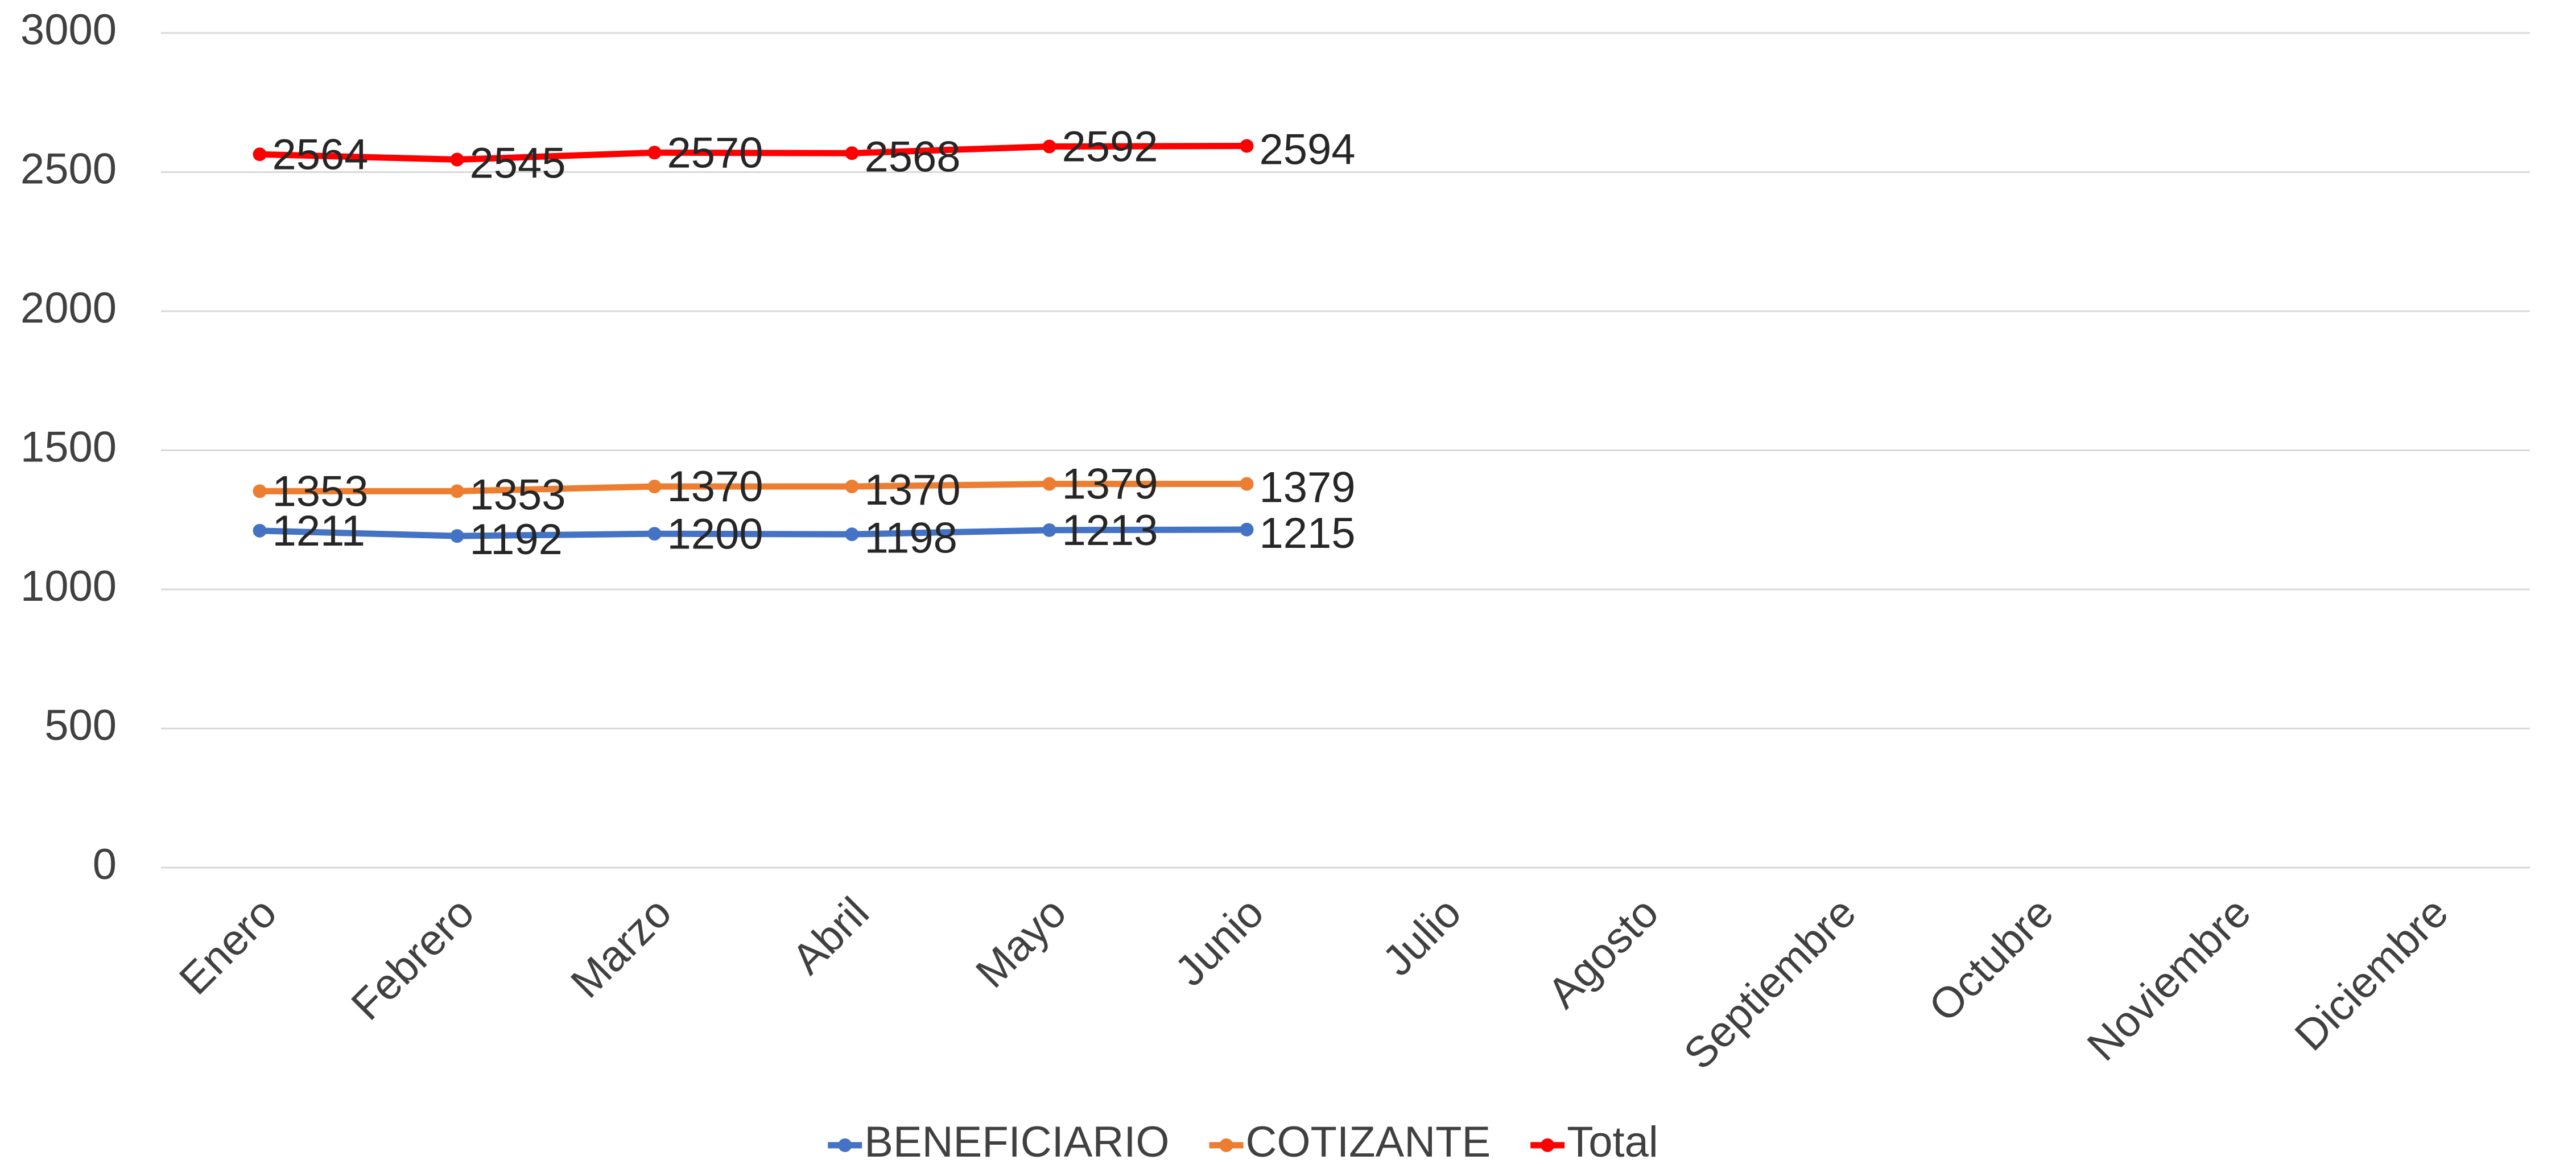 The image size is (2576, 1164). I want to click on legend: BENEFICIARIO COTIZANTE Total, so click(1243, 1141).